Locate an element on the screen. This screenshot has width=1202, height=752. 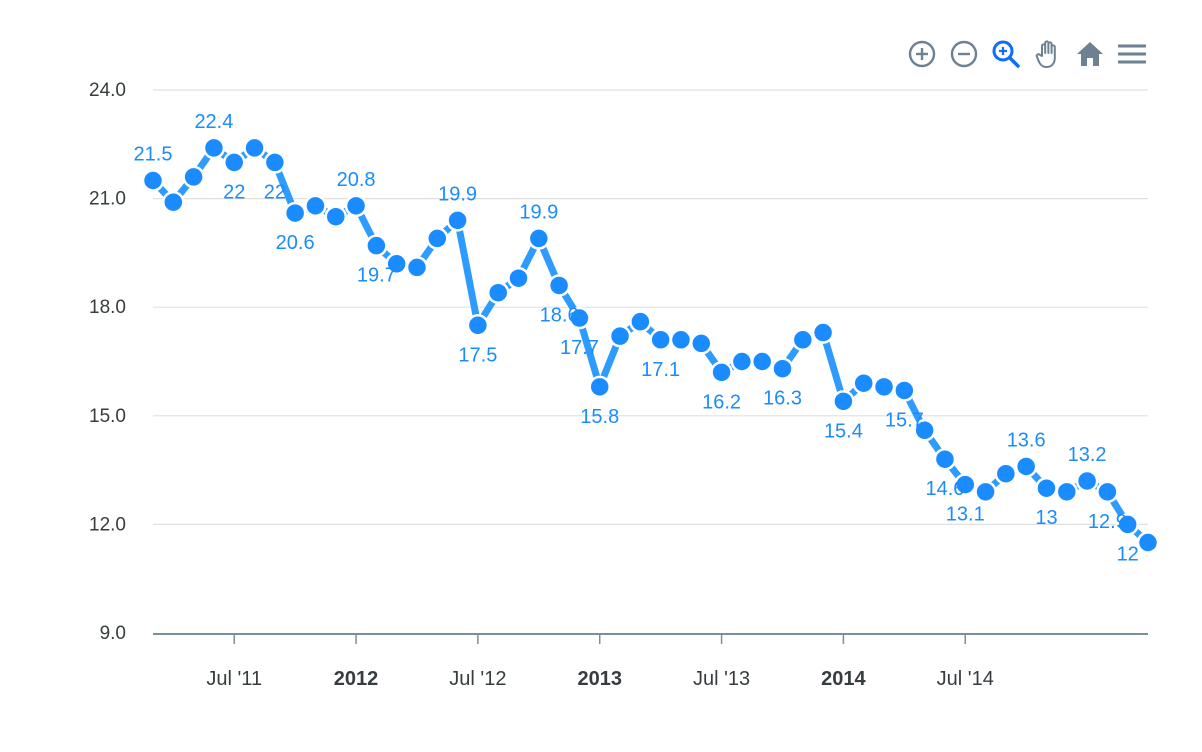
zoom-out-icon is located at coordinates (964, 54).